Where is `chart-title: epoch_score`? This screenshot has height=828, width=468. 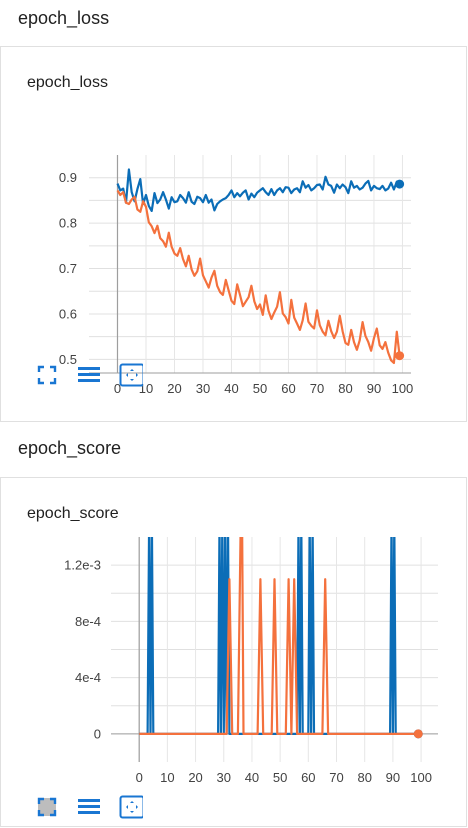 chart-title: epoch_score is located at coordinates (73, 513).